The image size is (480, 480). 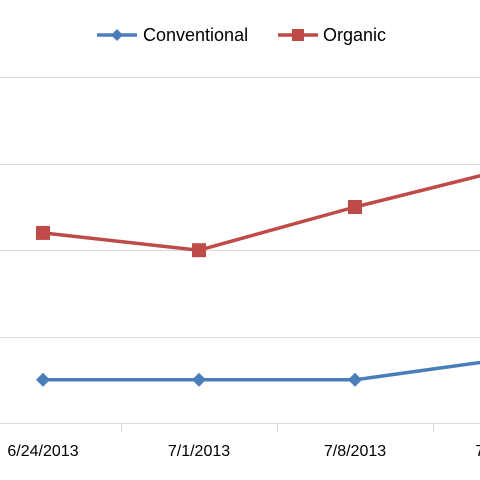 I want to click on legend: Conventional Organic, so click(x=241, y=35).